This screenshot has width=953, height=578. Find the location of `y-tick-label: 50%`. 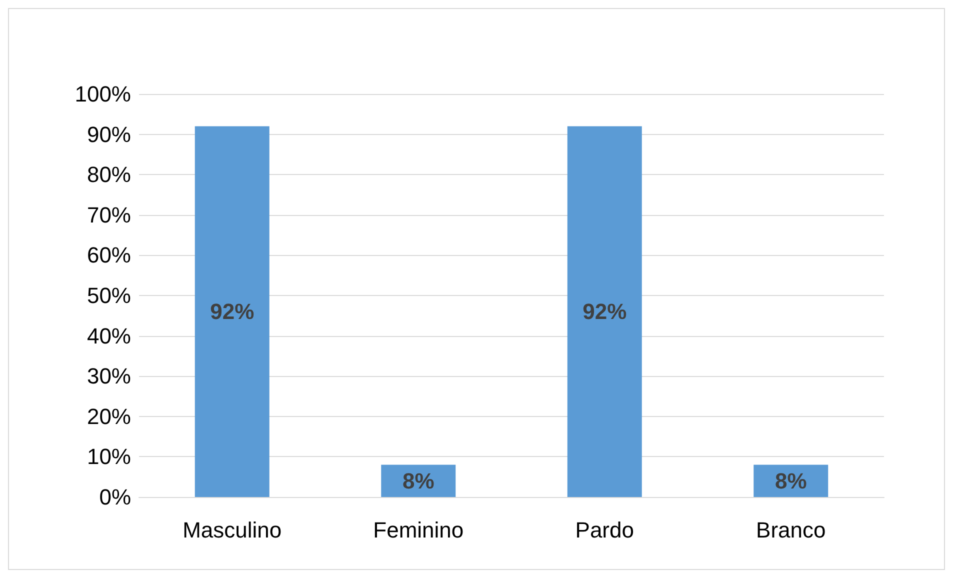

y-tick-label: 50% is located at coordinates (108, 295).